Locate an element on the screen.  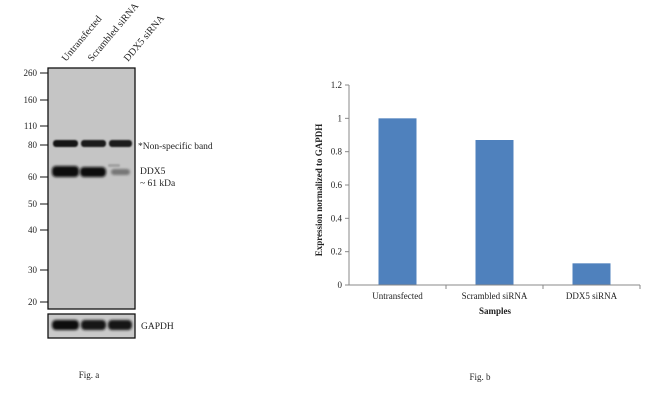
y-tick-label: 0.8 is located at coordinates (337, 152).